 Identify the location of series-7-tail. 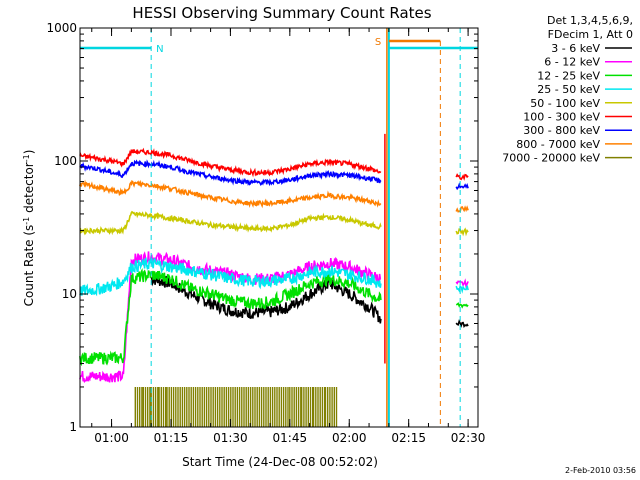
(462, 209).